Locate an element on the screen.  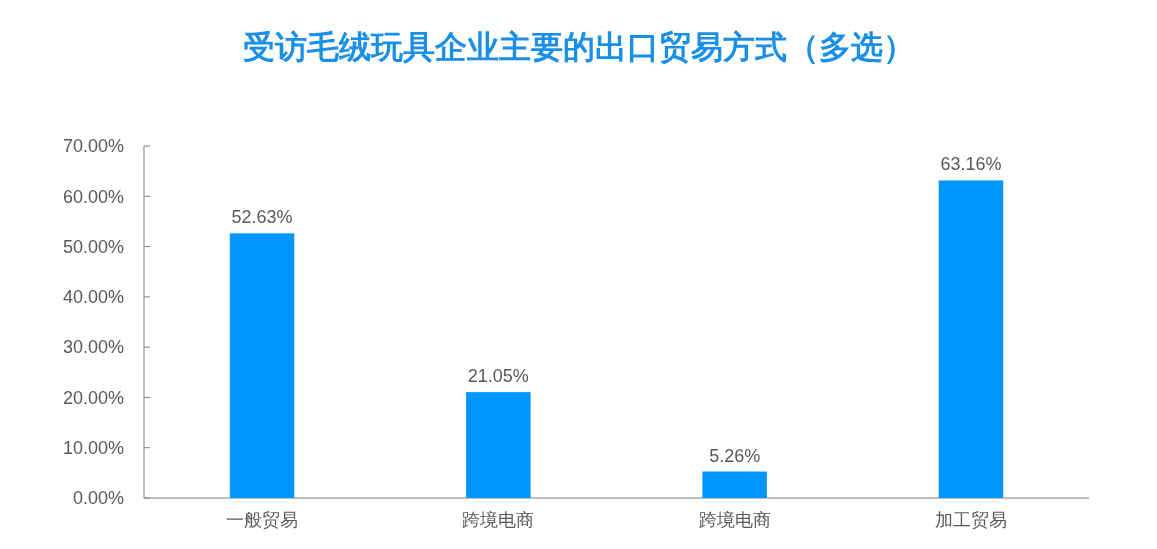
y-tick-label: 0.00% is located at coordinates (98, 498).